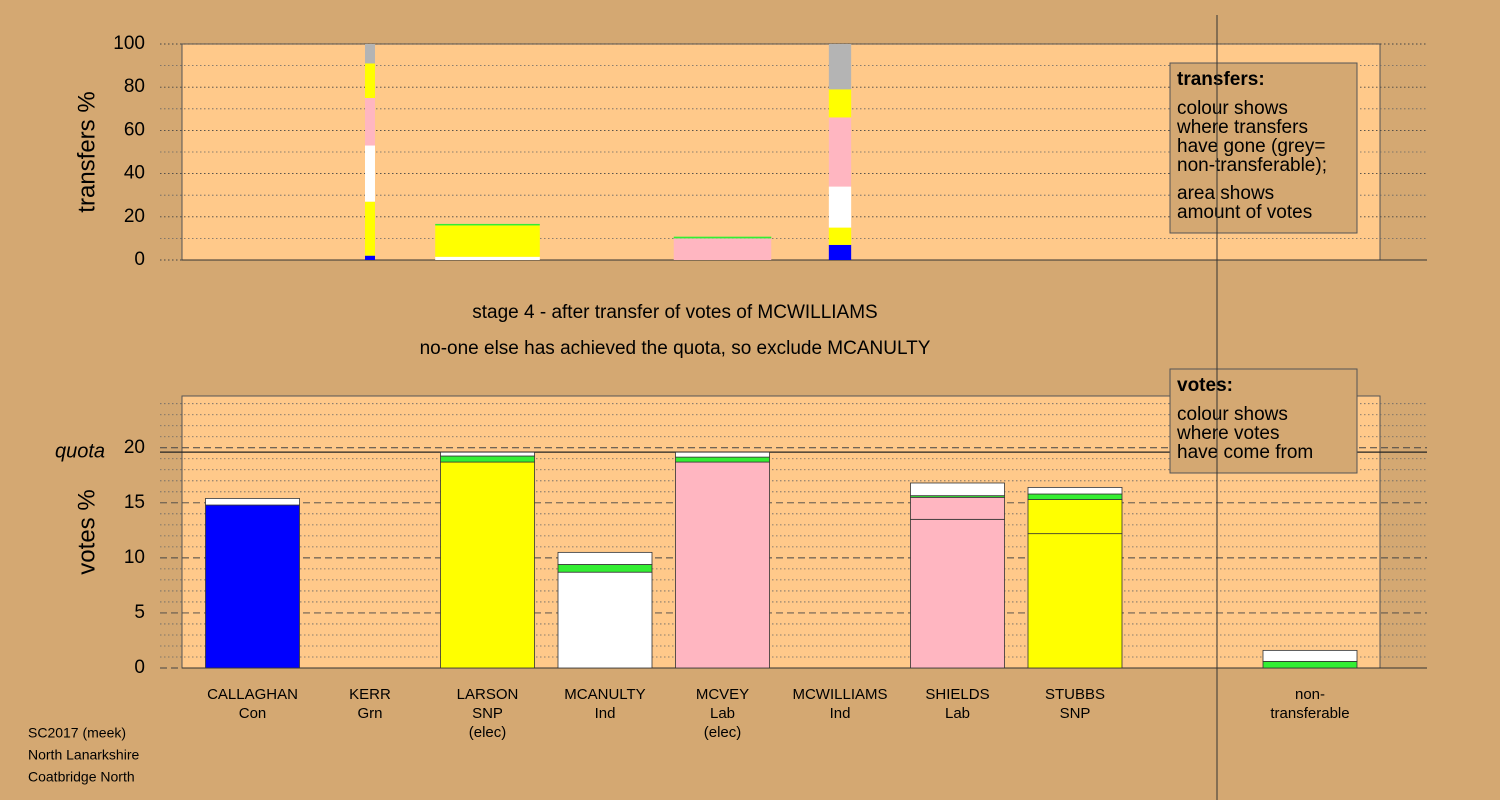 Image resolution: width=1500 pixels, height=800 pixels. I want to click on y-tick-label: 15, so click(134, 502).